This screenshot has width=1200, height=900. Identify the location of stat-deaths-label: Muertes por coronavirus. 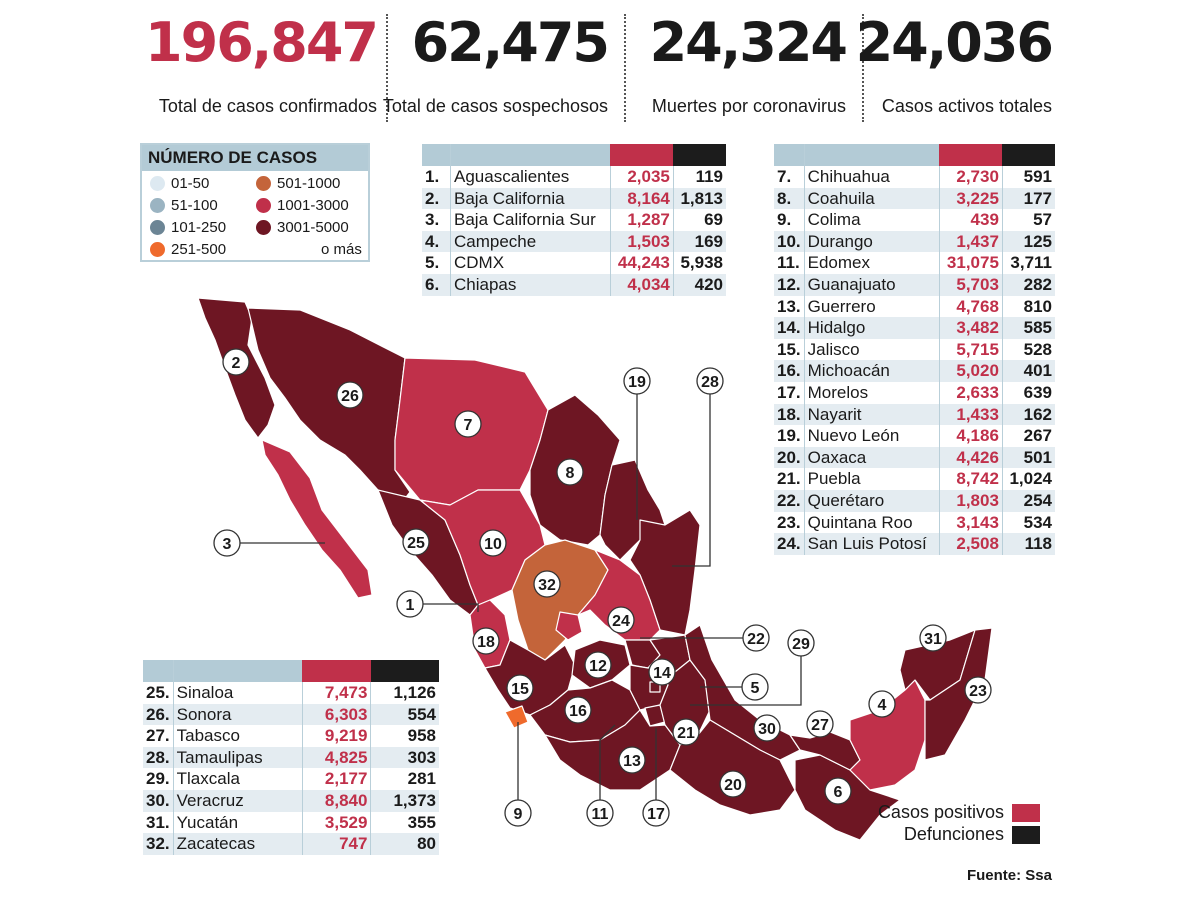
(748, 106).